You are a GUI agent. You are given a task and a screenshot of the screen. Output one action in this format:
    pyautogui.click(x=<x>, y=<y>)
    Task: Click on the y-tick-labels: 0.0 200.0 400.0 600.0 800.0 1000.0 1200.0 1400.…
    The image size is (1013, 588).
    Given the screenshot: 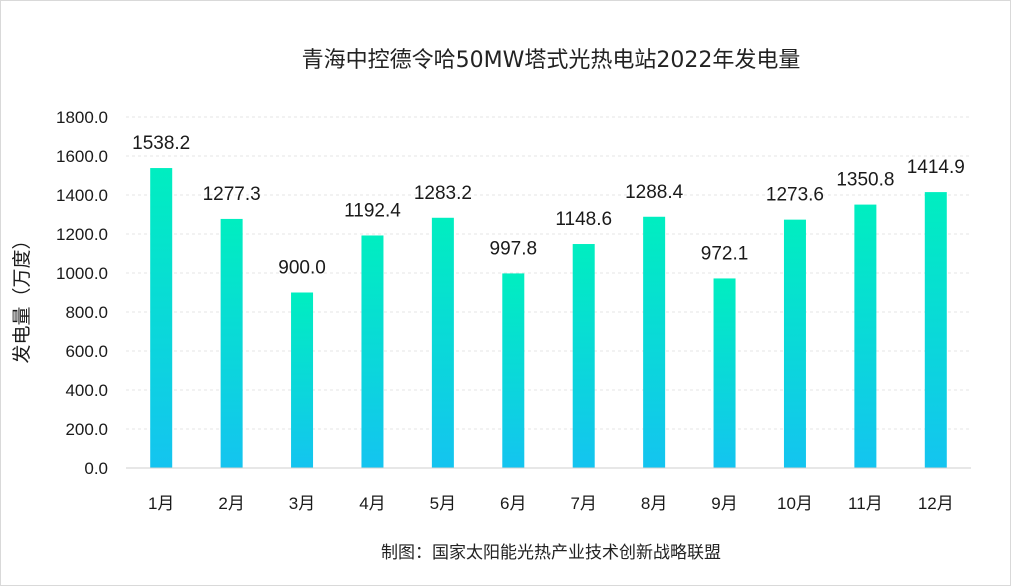 What is the action you would take?
    pyautogui.click(x=82, y=293)
    